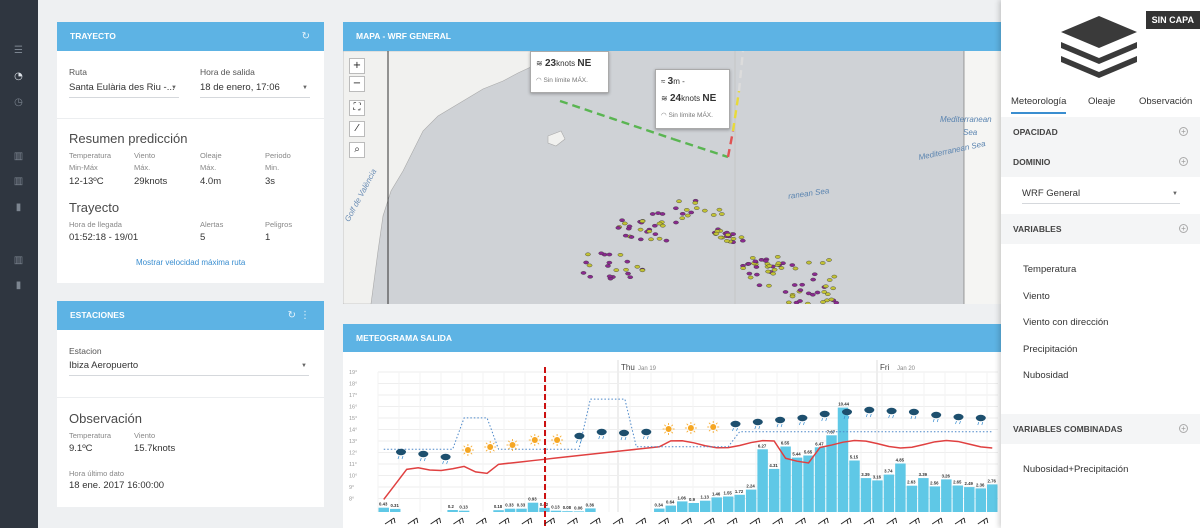 The height and width of the screenshot is (528, 1200). I want to click on var-temperatura: Temperatura, so click(1050, 269).